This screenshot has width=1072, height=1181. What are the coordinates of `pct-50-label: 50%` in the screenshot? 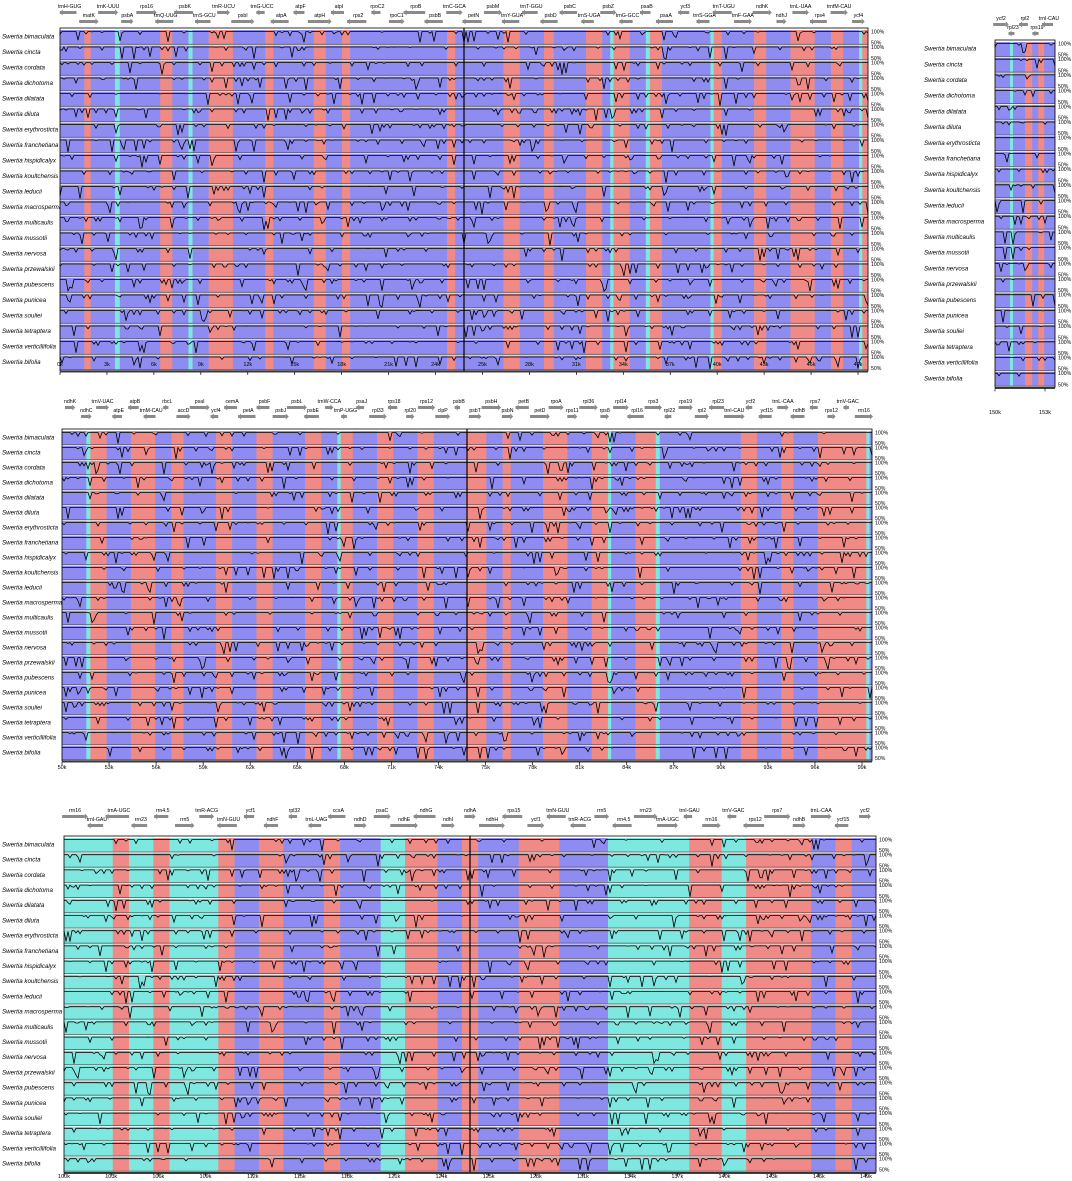 It's located at (876, 90).